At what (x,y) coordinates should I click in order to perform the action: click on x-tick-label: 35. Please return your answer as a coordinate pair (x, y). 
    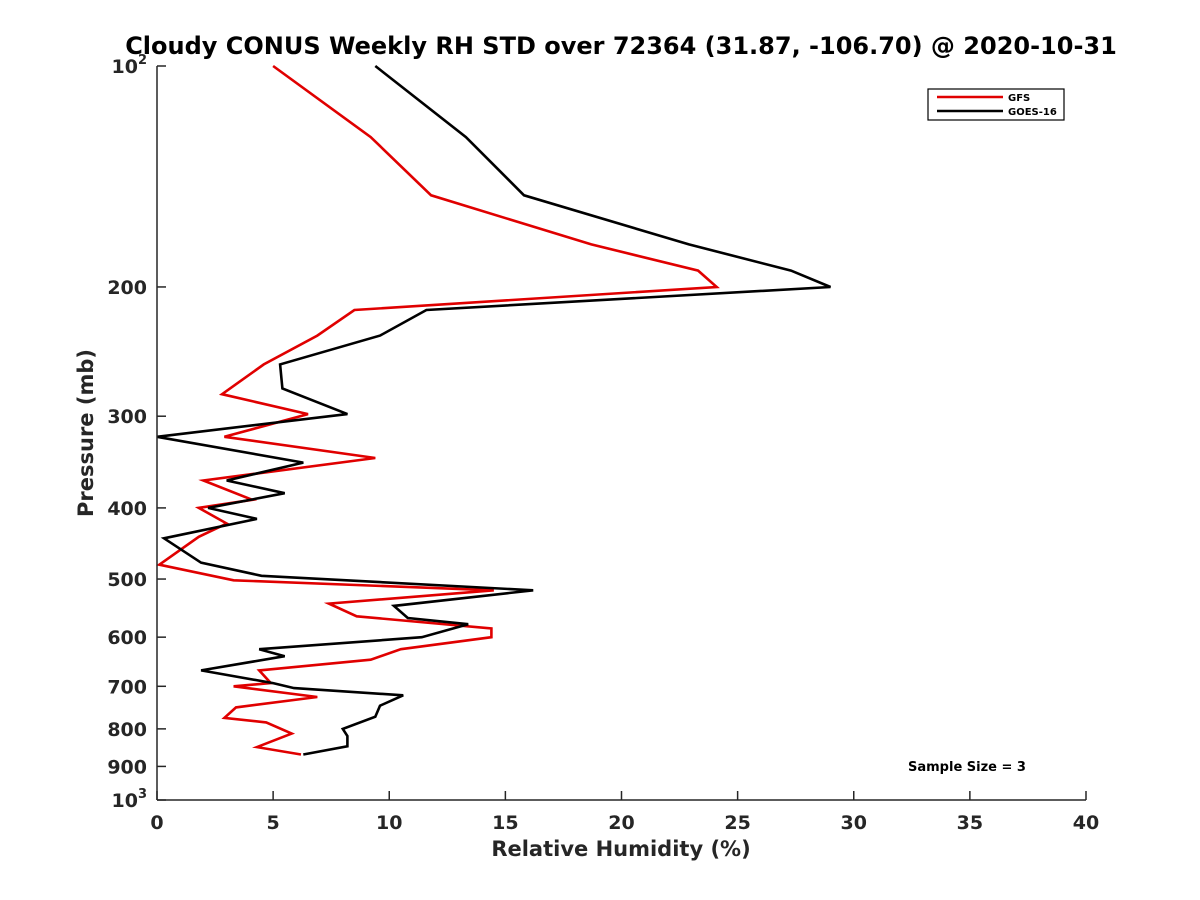
    Looking at the image, I should click on (970, 823).